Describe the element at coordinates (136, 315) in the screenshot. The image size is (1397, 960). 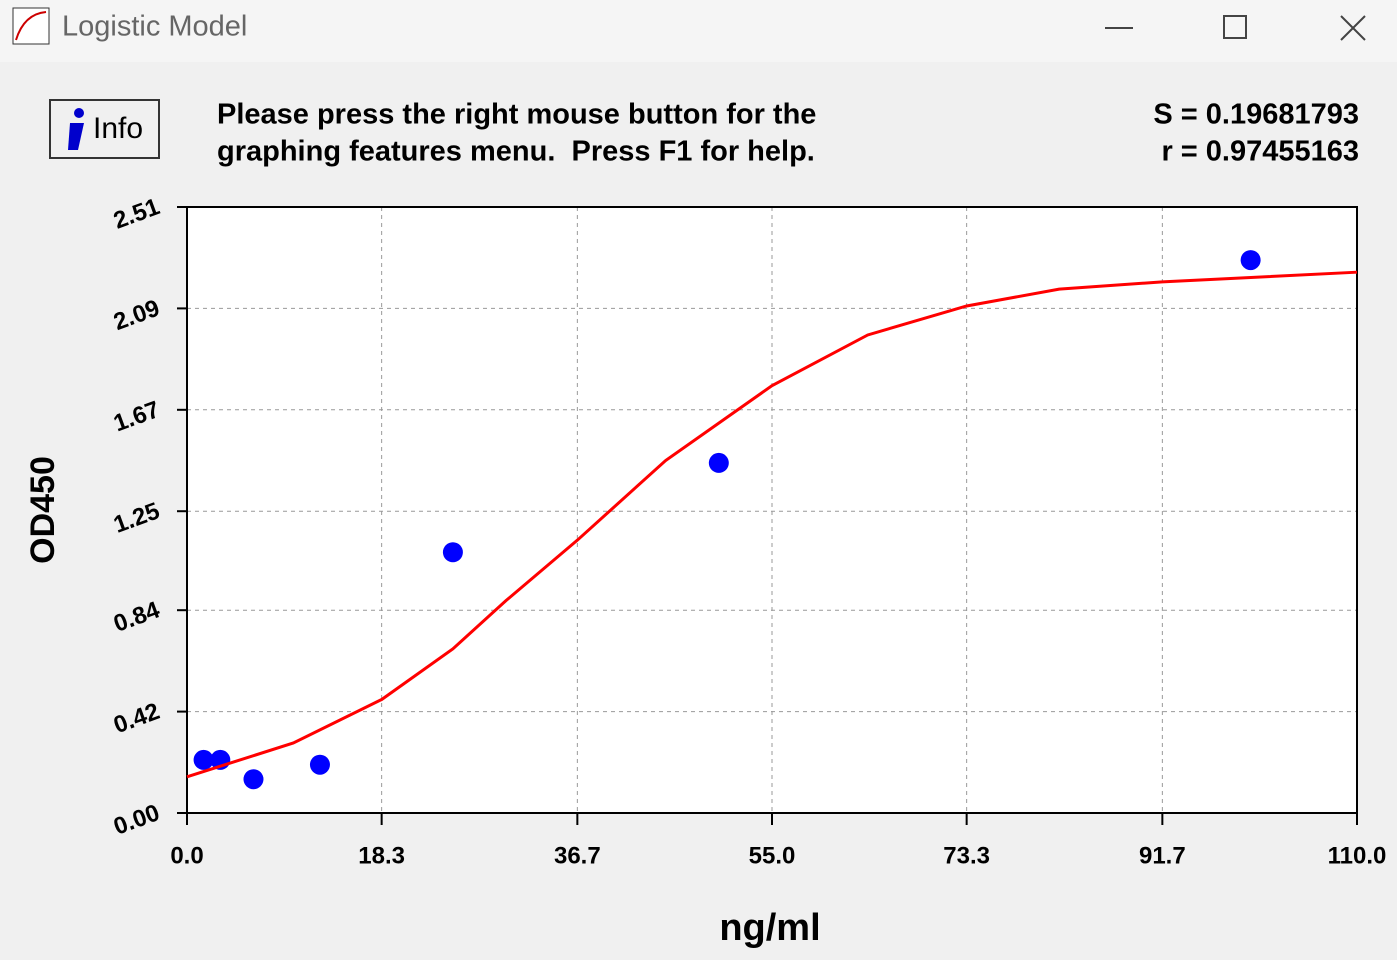
I see `y-tick-label: 2.09` at that location.